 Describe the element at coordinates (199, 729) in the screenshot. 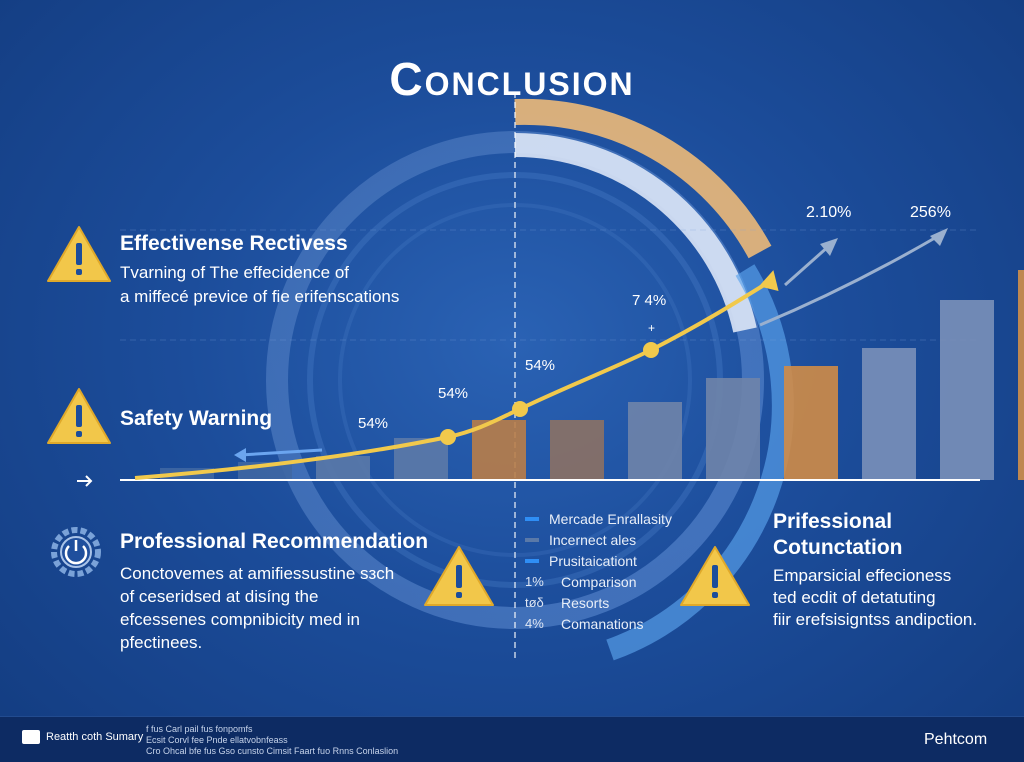

I see `footer-small-text-1: f fus Carl pail fus fonpomfs` at that location.